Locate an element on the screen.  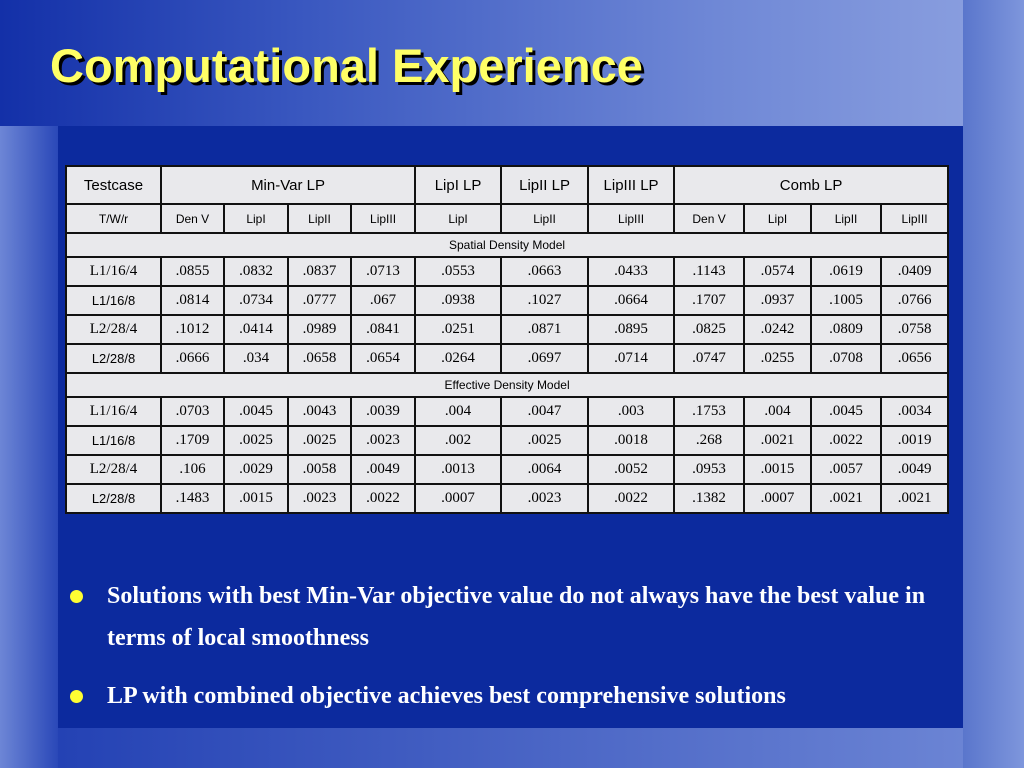
data-cell: .0953 is located at coordinates (709, 469).